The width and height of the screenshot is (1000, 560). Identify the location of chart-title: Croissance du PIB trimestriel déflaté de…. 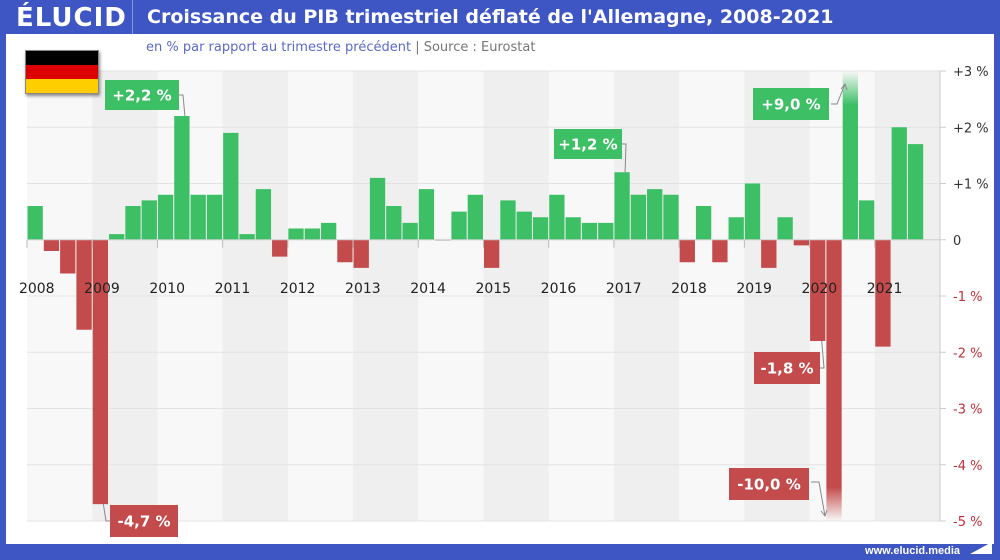
(490, 17).